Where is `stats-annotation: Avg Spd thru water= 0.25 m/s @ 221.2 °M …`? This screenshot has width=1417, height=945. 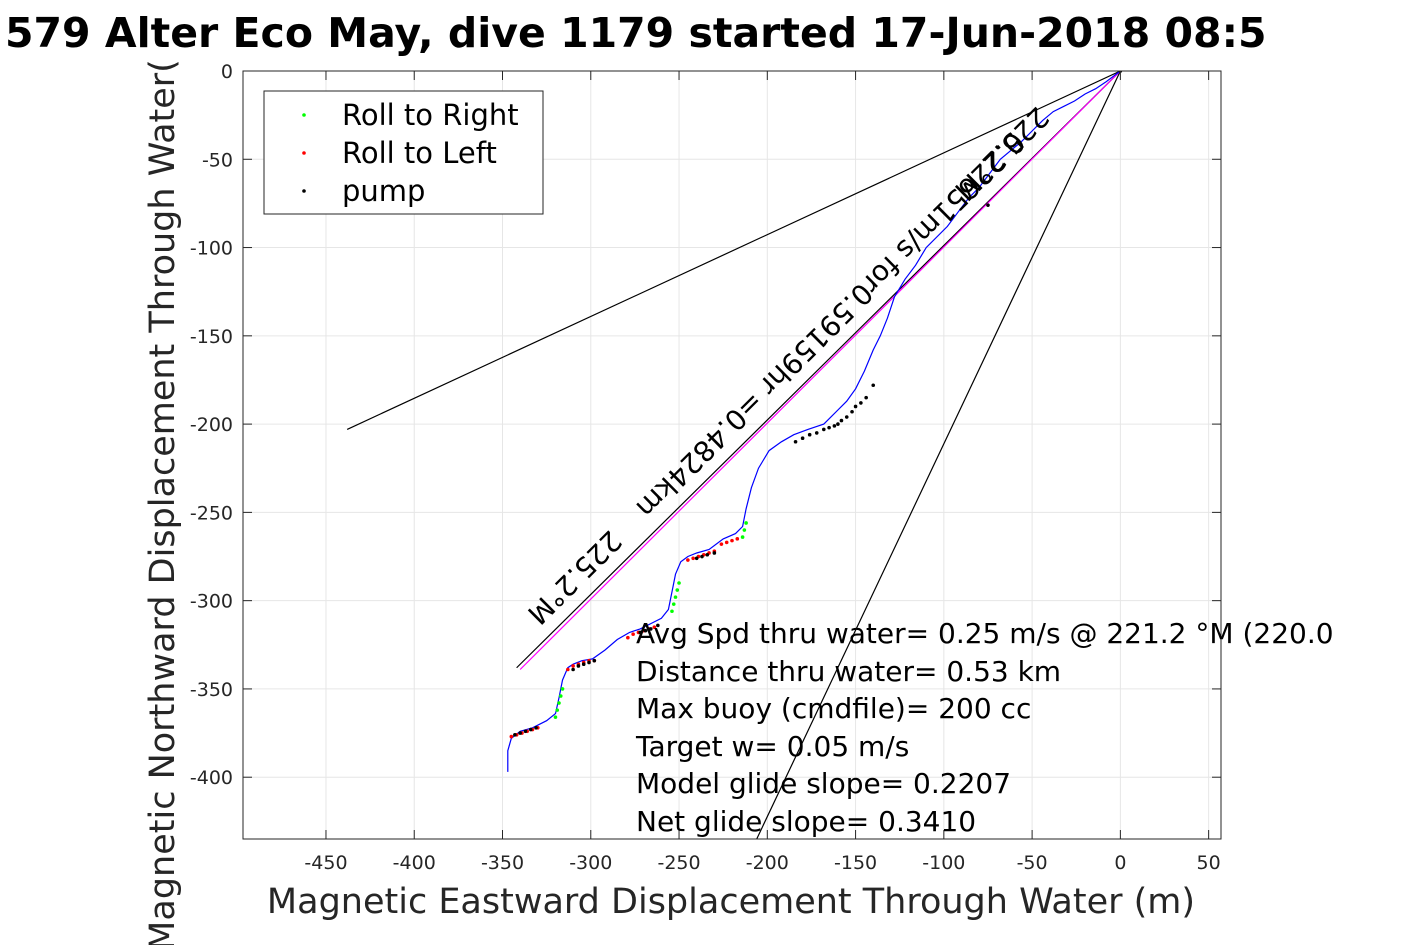
stats-annotation: Avg Spd thru water= 0.25 m/s @ 221.2 °M … is located at coordinates (984, 727).